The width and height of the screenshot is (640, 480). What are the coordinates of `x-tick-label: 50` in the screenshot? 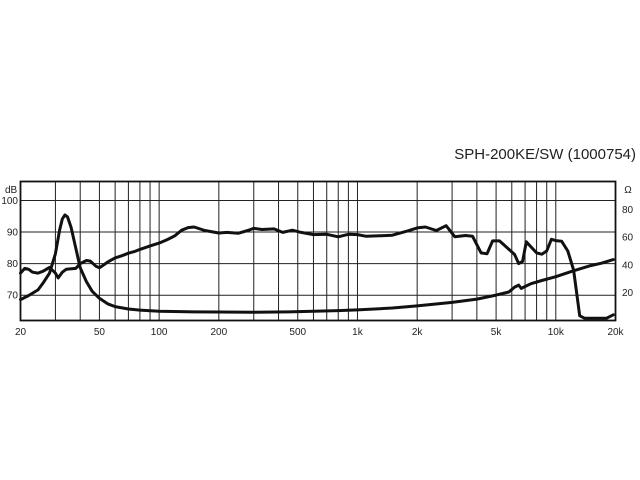 It's located at (100, 332).